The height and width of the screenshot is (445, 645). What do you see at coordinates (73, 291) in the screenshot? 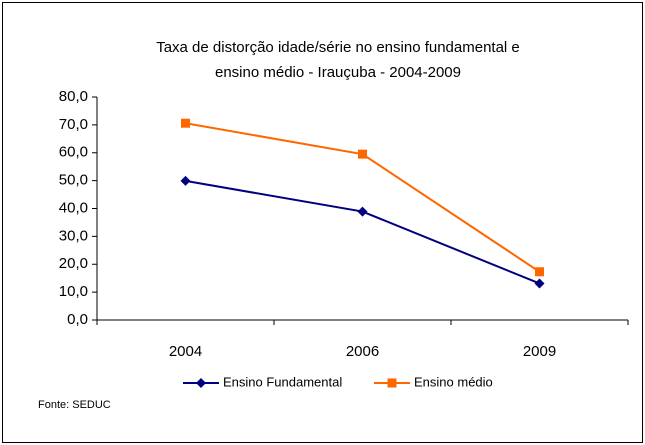
I see `y-tick-label: 10,0` at bounding box center [73, 291].